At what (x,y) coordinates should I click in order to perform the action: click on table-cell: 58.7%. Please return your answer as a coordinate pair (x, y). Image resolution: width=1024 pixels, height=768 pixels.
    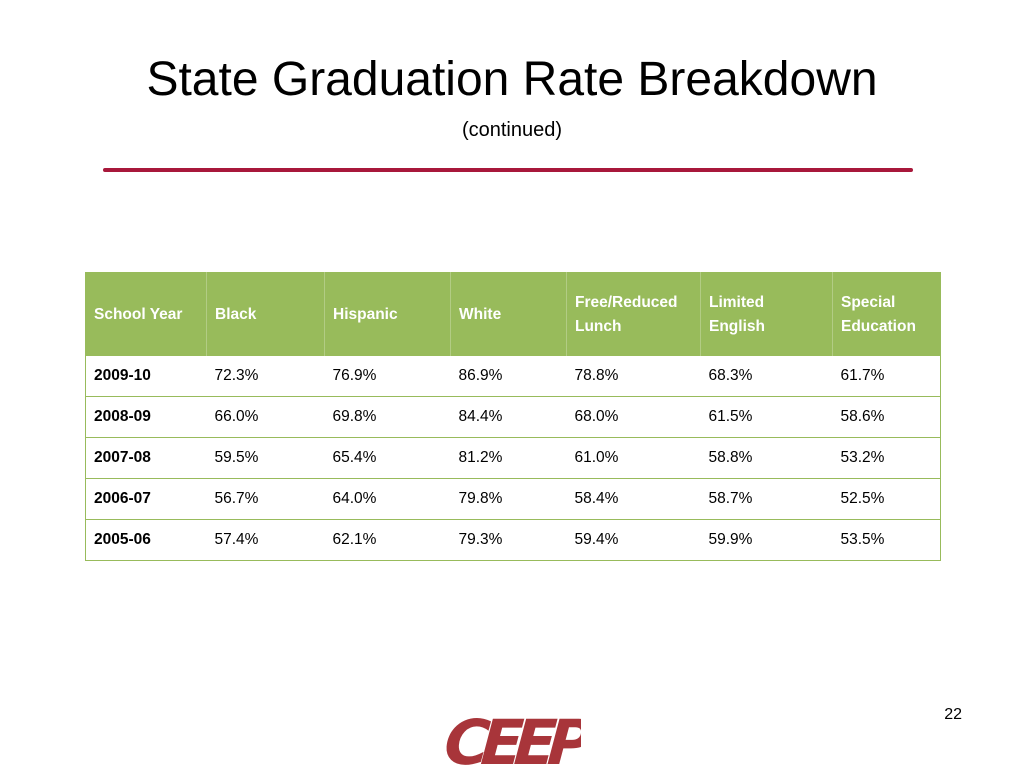
    Looking at the image, I should click on (766, 499).